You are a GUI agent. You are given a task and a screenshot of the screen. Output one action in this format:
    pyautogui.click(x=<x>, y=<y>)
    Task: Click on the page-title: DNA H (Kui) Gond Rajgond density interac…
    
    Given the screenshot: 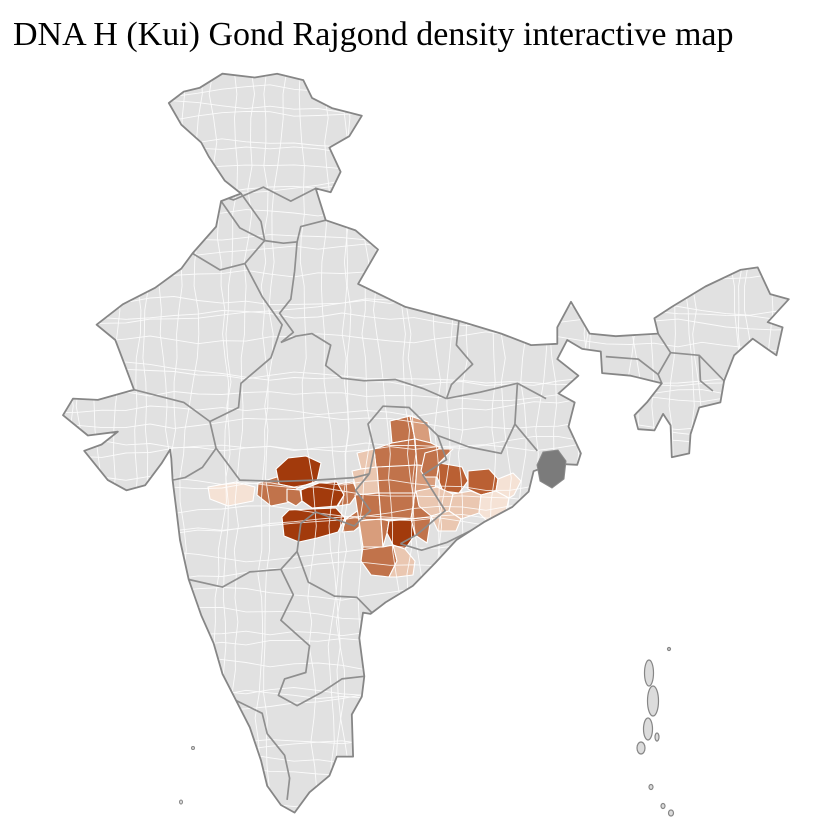 What is the action you would take?
    pyautogui.click(x=373, y=34)
    